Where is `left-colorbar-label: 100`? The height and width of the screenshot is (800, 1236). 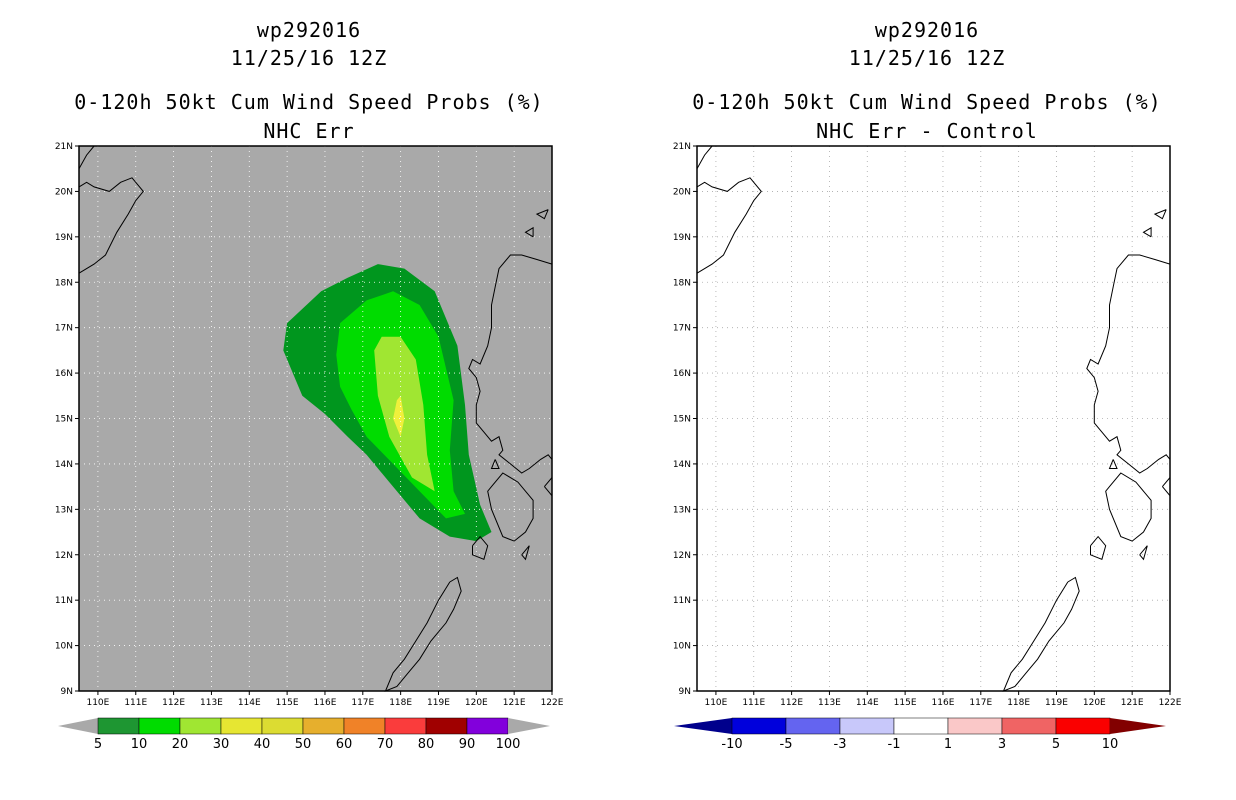 left-colorbar-label: 100 is located at coordinates (508, 744).